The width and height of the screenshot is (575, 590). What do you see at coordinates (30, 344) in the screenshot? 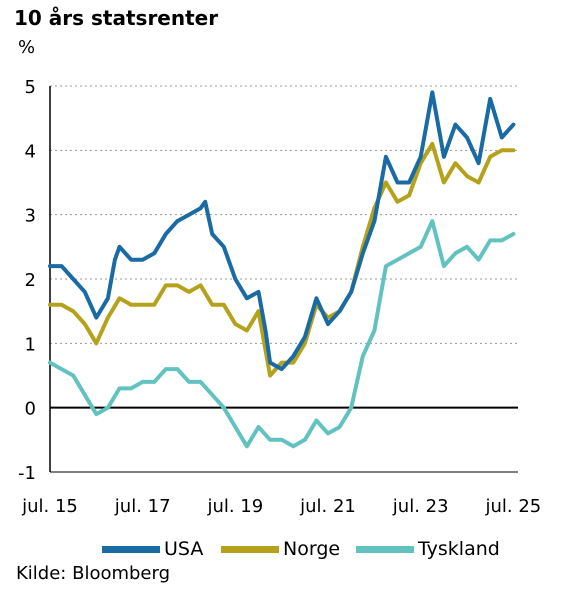
I see `y-tick-label: 1` at bounding box center [30, 344].